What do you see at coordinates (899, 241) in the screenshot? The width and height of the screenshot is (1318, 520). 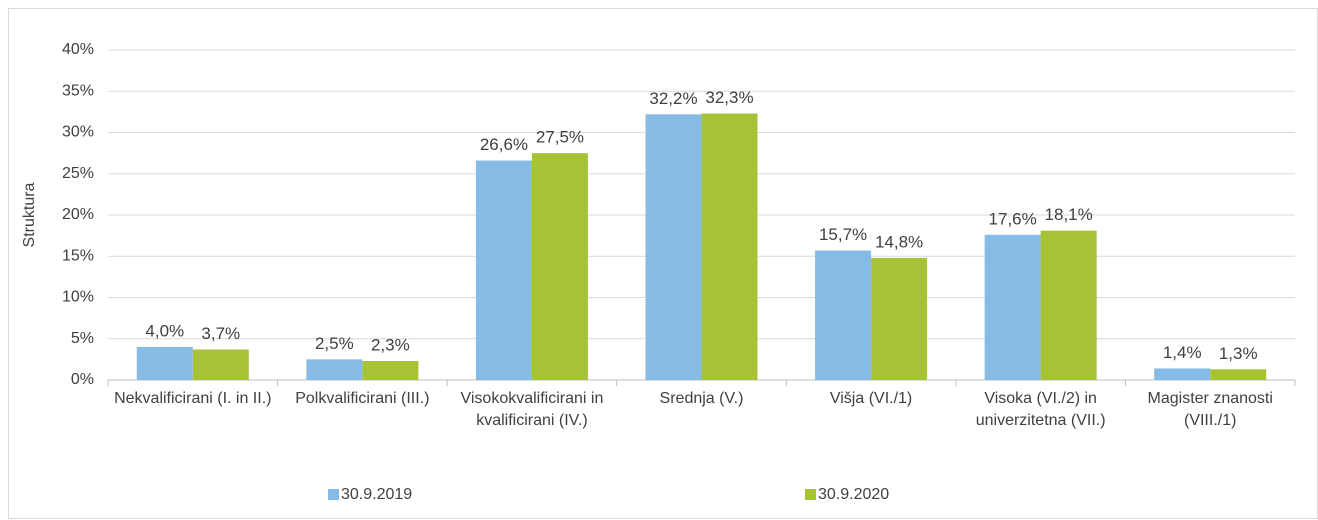 I see `data-label: 14,8%` at bounding box center [899, 241].